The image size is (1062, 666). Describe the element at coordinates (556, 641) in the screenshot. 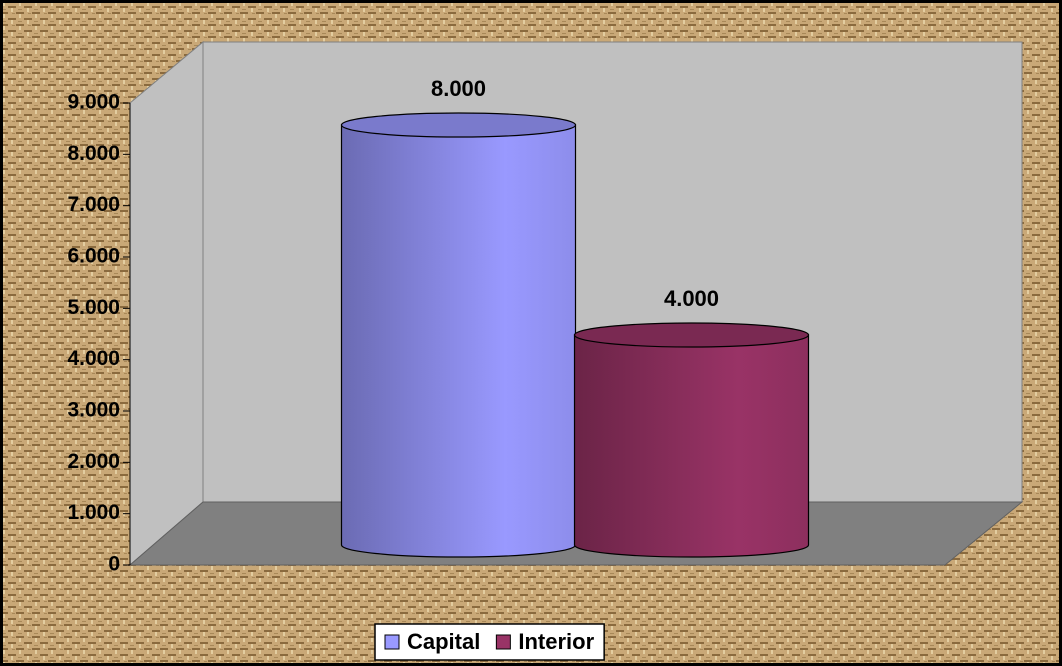

I see `legend-label: Interior` at that location.